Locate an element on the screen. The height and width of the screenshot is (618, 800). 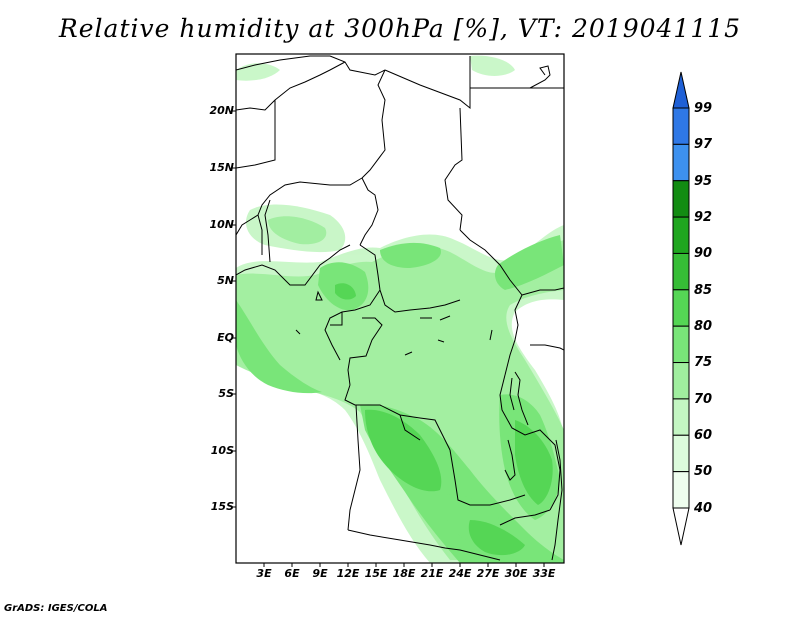
colorbar-label-50: 50 is located at coordinates (703, 471).